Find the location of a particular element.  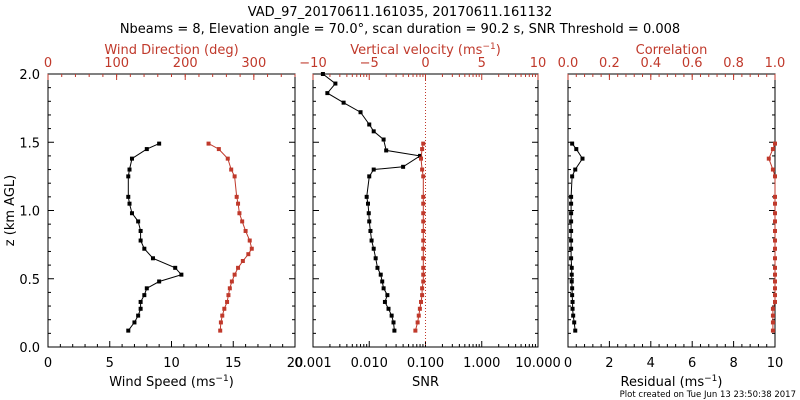

x-top-tick-label: 200 is located at coordinates (185, 63).